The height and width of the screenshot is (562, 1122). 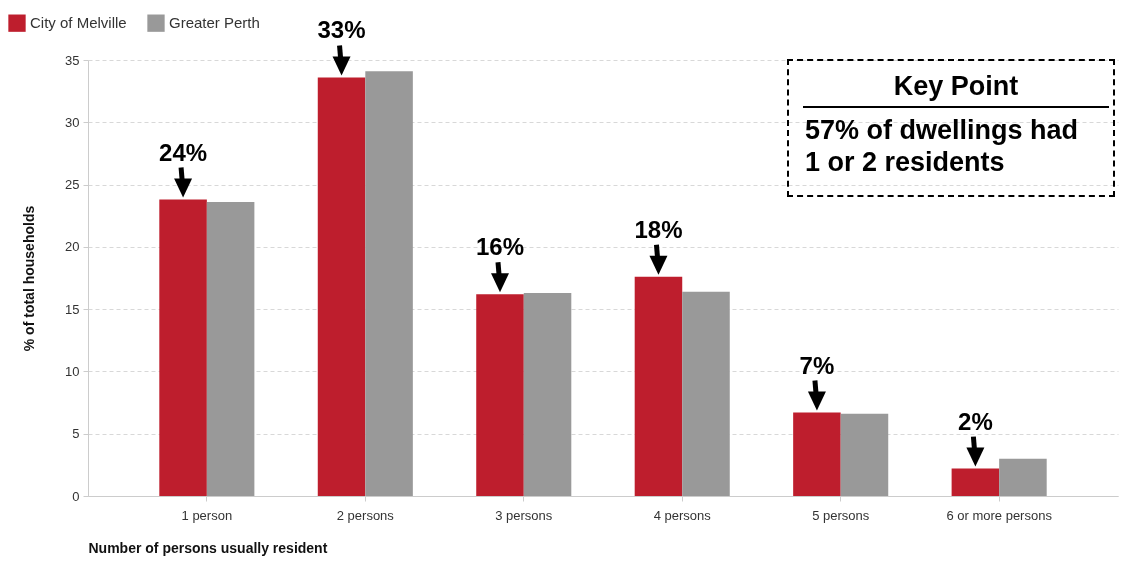 What do you see at coordinates (72, 371) in the screenshot?
I see `y-tick-label: 10` at bounding box center [72, 371].